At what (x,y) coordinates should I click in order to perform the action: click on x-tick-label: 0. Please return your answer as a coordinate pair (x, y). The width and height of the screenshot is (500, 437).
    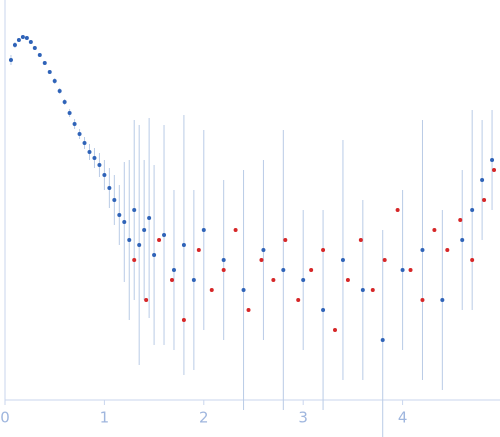
    Looking at the image, I should click on (5, 418).